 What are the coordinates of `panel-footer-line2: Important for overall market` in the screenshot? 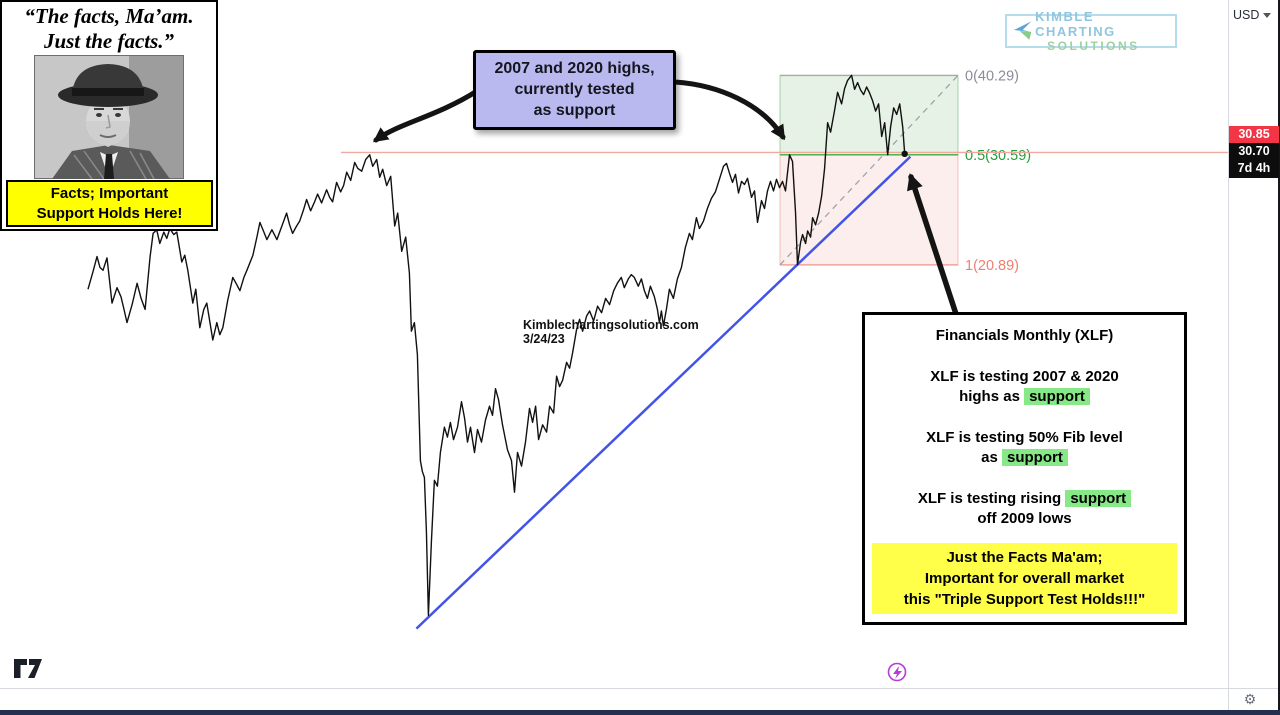 It's located at (1024, 578).